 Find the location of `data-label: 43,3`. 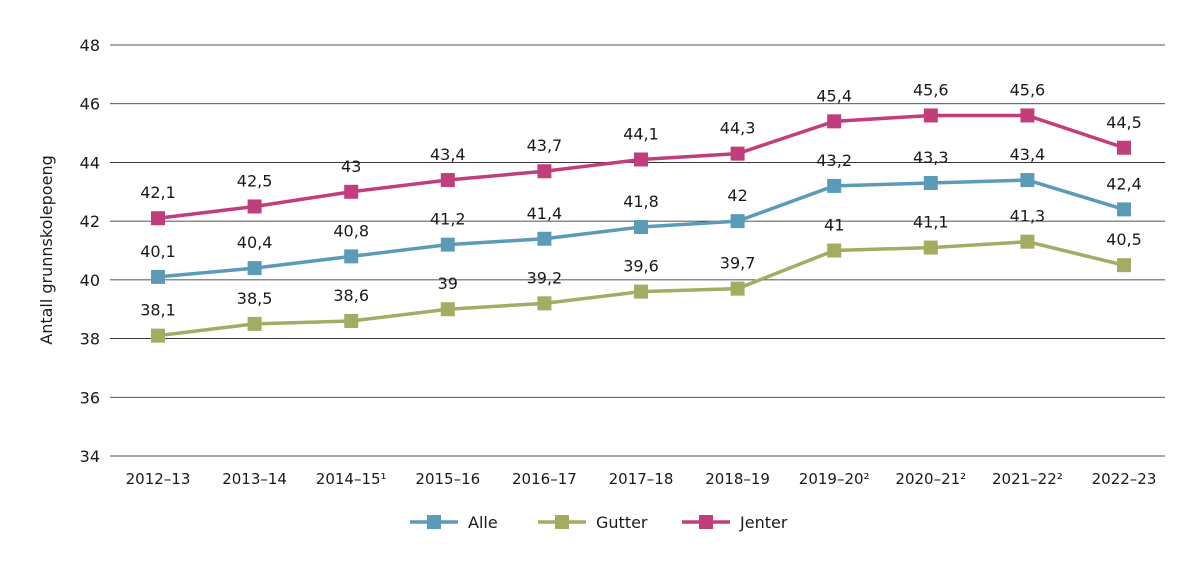

data-label: 43,3 is located at coordinates (931, 157).